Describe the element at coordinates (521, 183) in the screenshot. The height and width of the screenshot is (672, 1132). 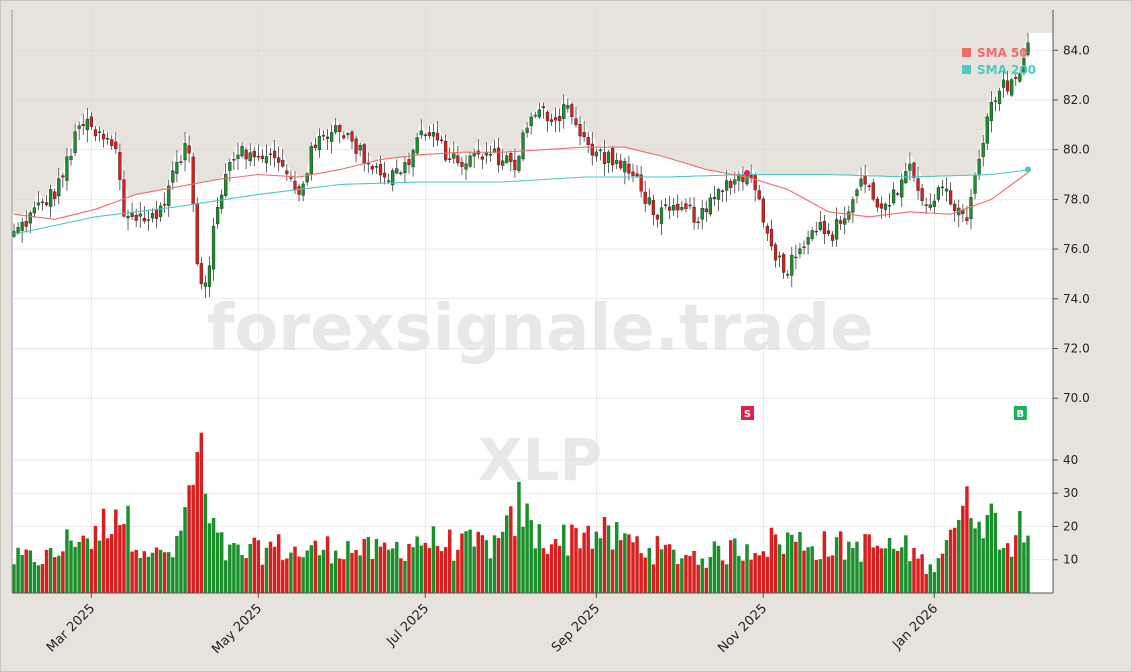
I see `sma-50-line` at that location.